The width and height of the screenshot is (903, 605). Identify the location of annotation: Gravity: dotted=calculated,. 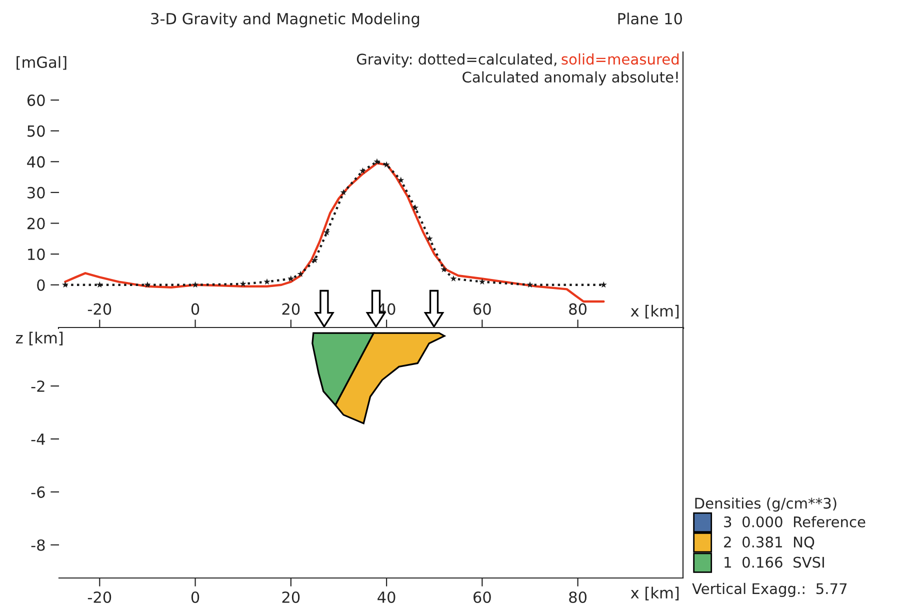
(456, 60).